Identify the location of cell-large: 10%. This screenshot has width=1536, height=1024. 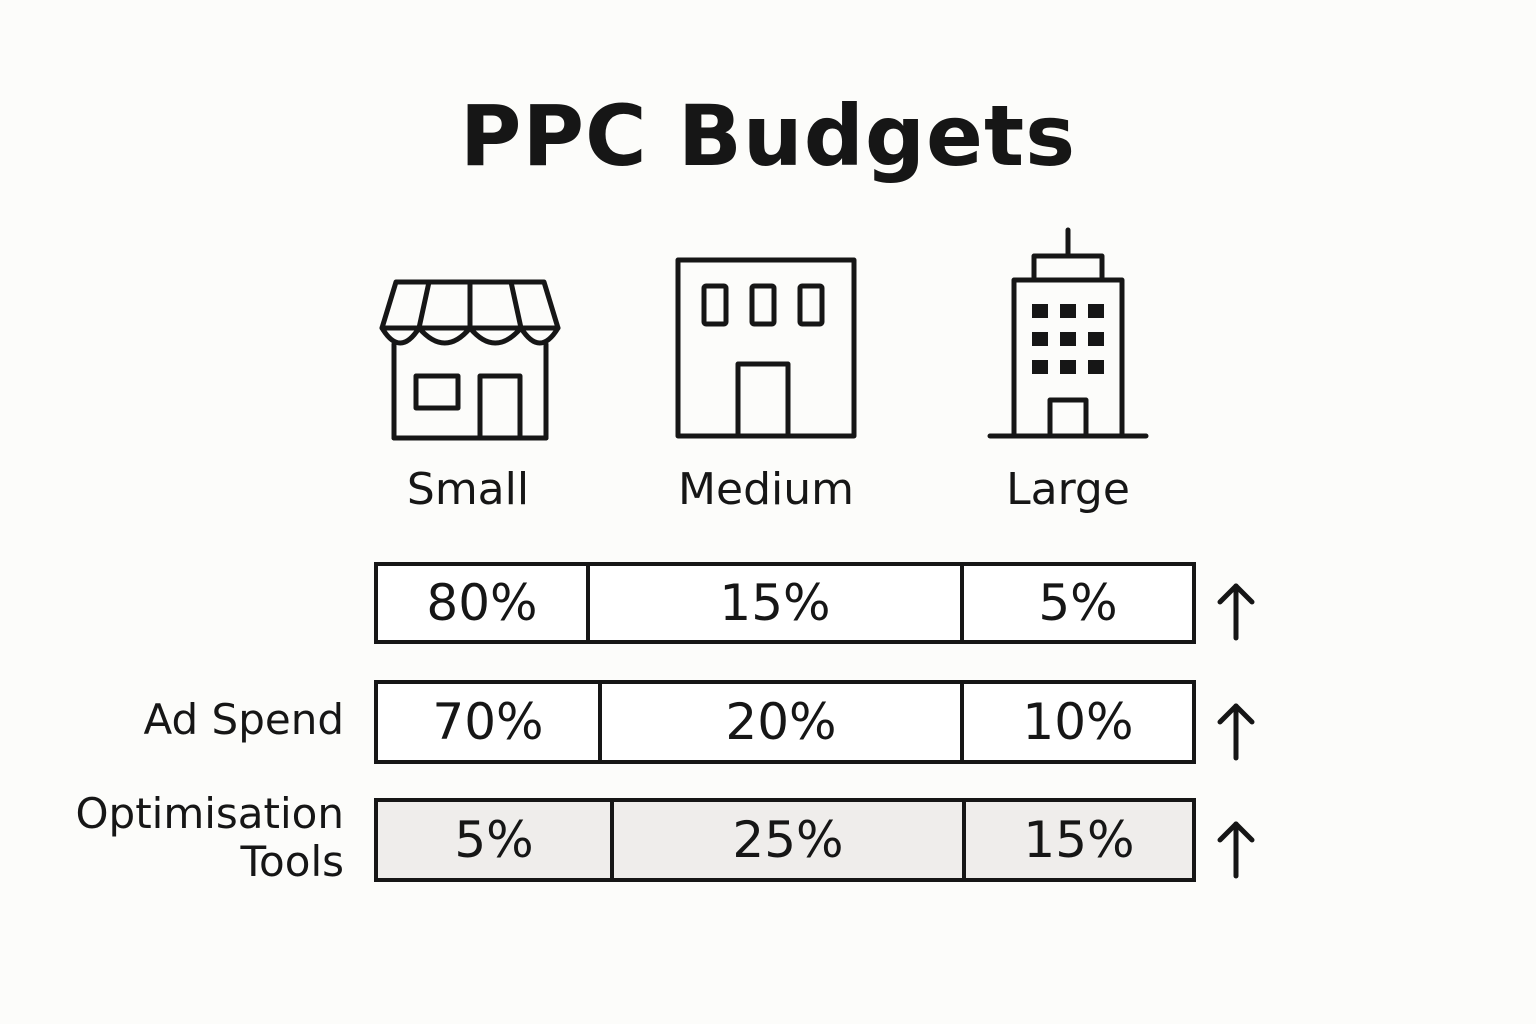
(1076, 722).